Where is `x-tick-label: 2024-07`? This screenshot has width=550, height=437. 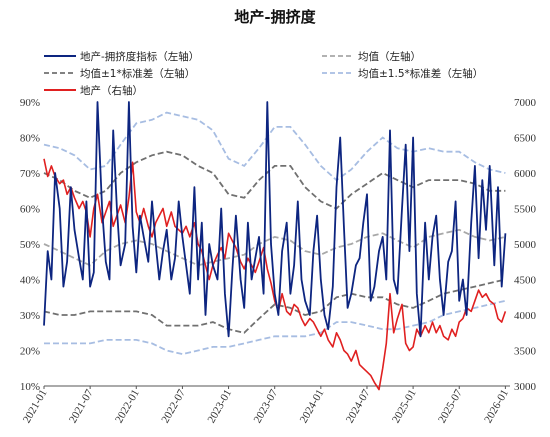 x-tick-label: 2024-07 is located at coordinates (358, 406).